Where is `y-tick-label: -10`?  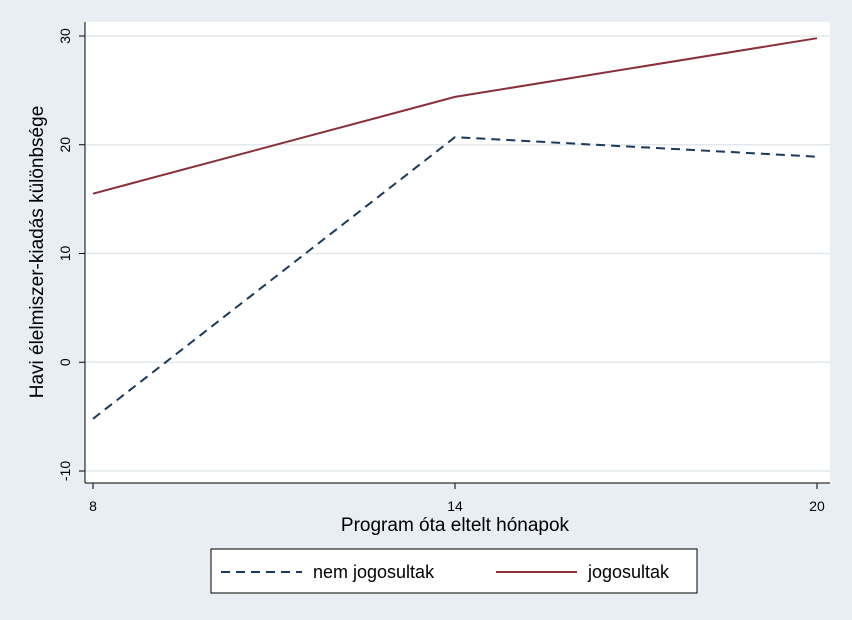 y-tick-label: -10 is located at coordinates (65, 471).